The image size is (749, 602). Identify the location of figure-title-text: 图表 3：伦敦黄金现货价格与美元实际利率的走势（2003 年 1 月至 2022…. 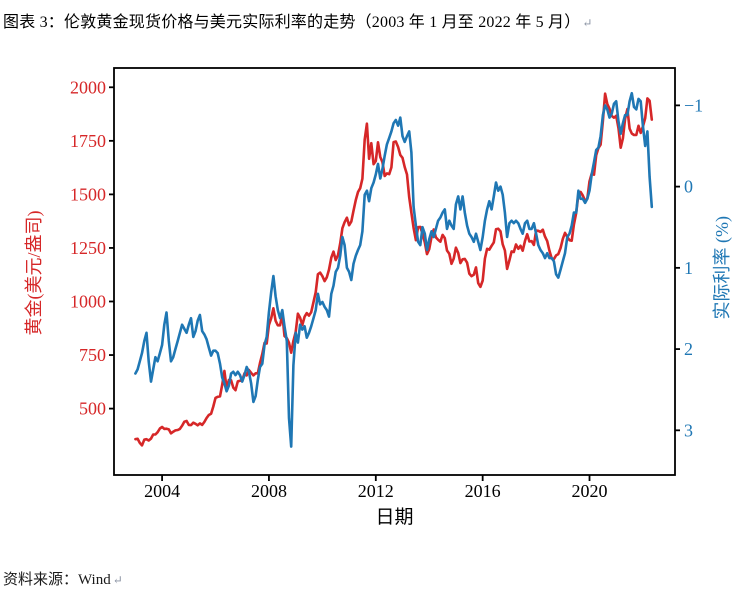
(292, 22).